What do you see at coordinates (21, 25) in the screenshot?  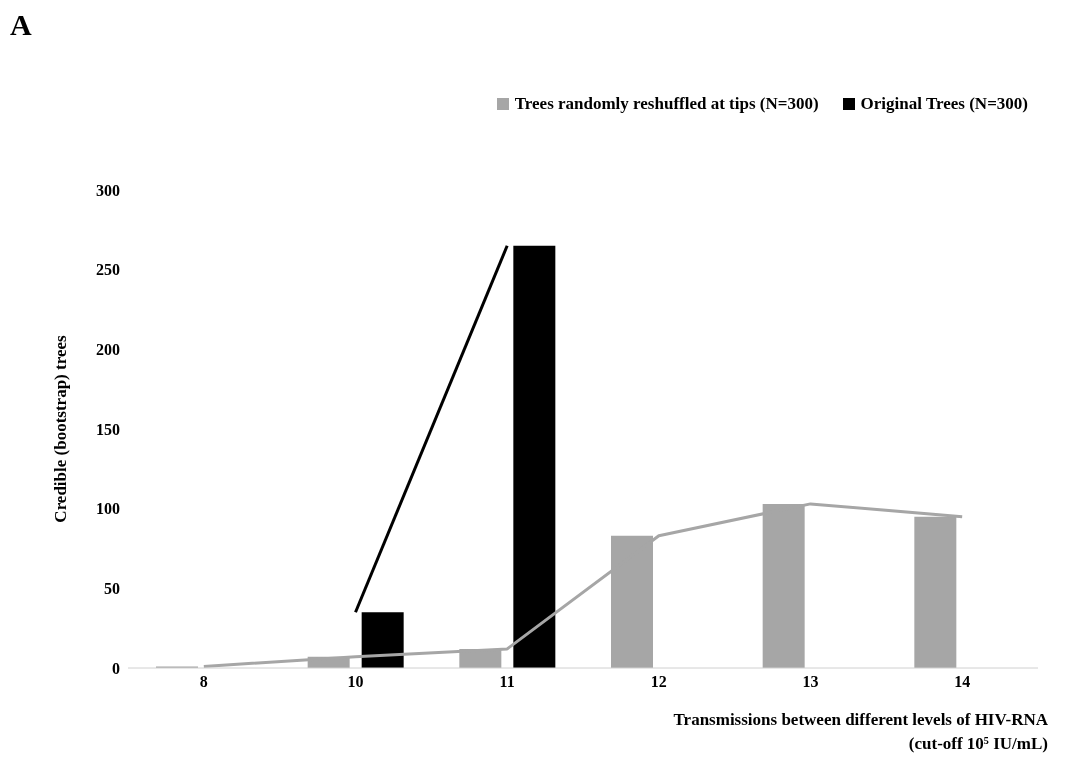 I see `chart-title: A` at bounding box center [21, 25].